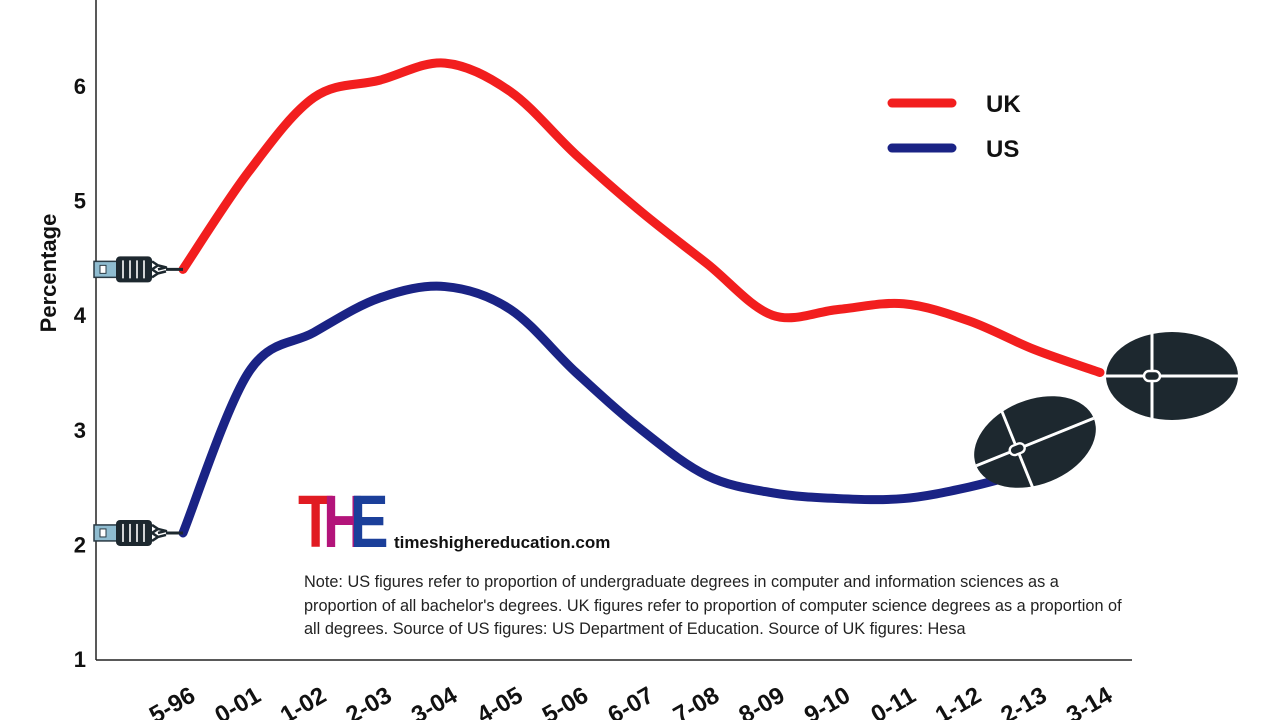 The width and height of the screenshot is (1280, 720). What do you see at coordinates (344, 521) in the screenshot?
I see `brand-letter-h: H` at bounding box center [344, 521].